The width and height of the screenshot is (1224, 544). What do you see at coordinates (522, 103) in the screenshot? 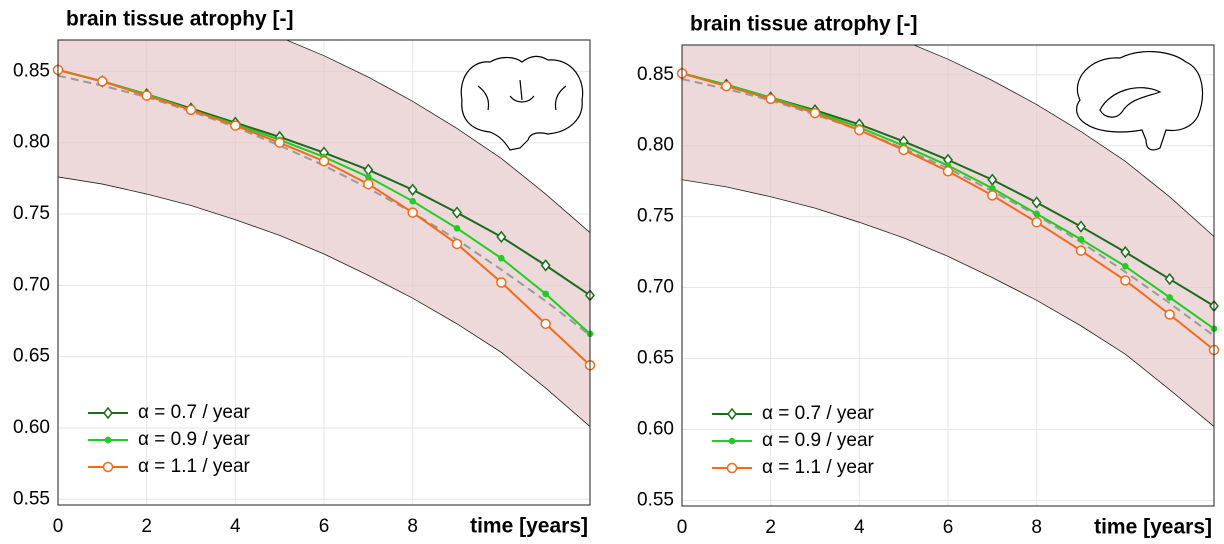
I see `brain-icon-coronal` at bounding box center [522, 103].